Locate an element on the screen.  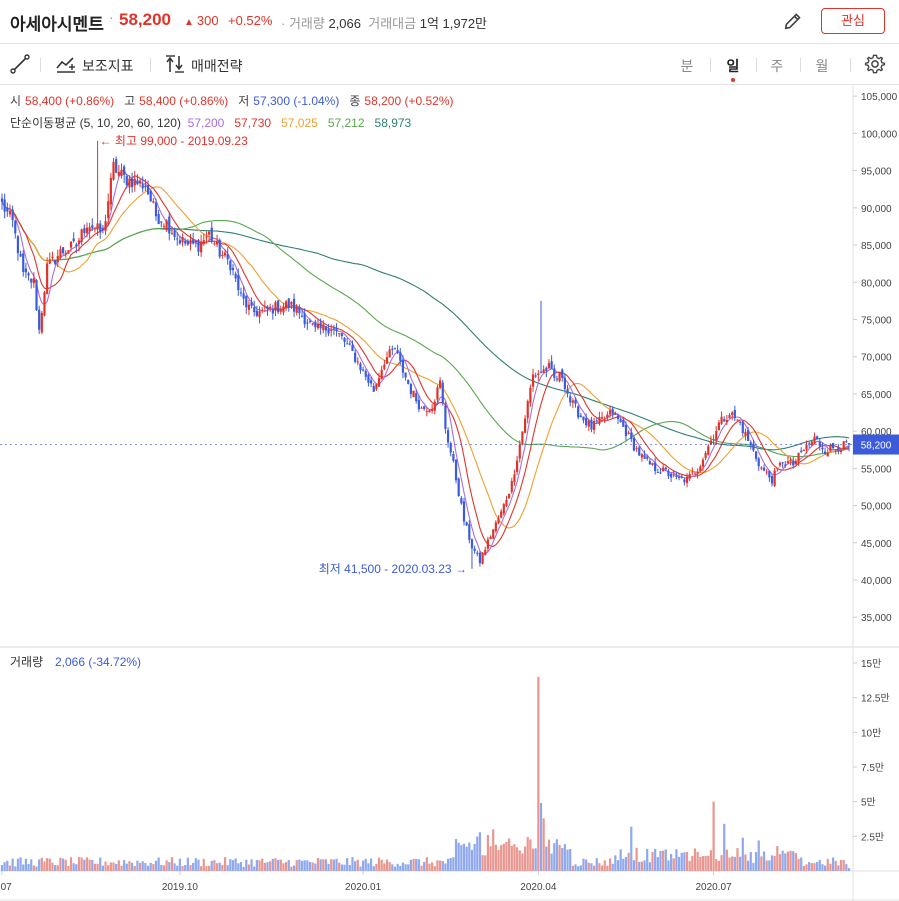
draw-line-icon is located at coordinates (20, 64).